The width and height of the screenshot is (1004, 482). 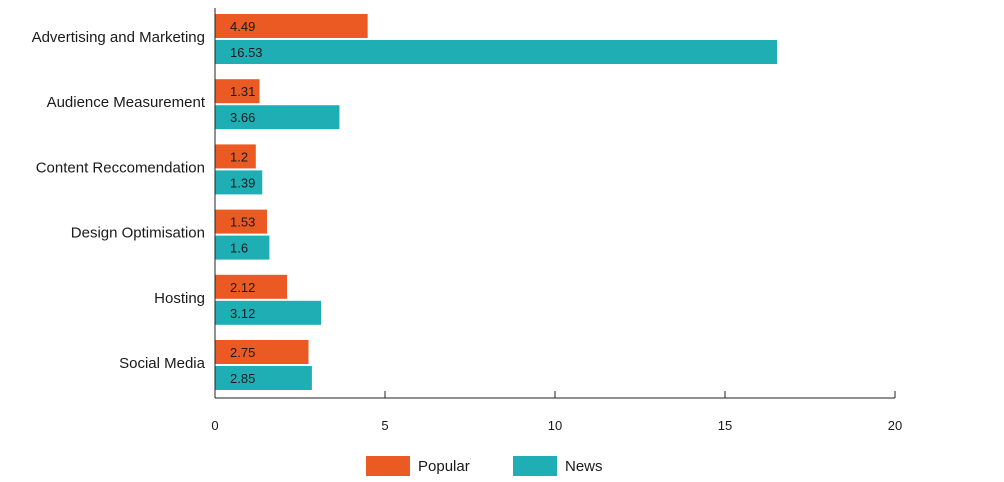 I want to click on bar-value-label: 3.66, so click(x=242, y=117).